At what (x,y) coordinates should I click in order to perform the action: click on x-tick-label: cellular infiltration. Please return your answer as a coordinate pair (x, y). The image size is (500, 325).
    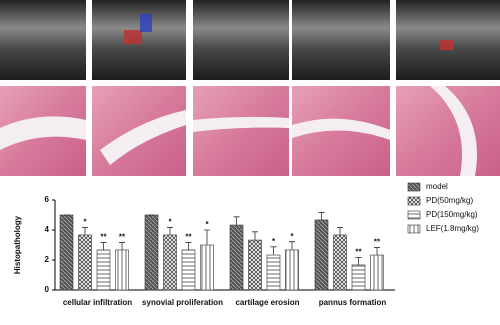
    Looking at the image, I should click on (97, 302).